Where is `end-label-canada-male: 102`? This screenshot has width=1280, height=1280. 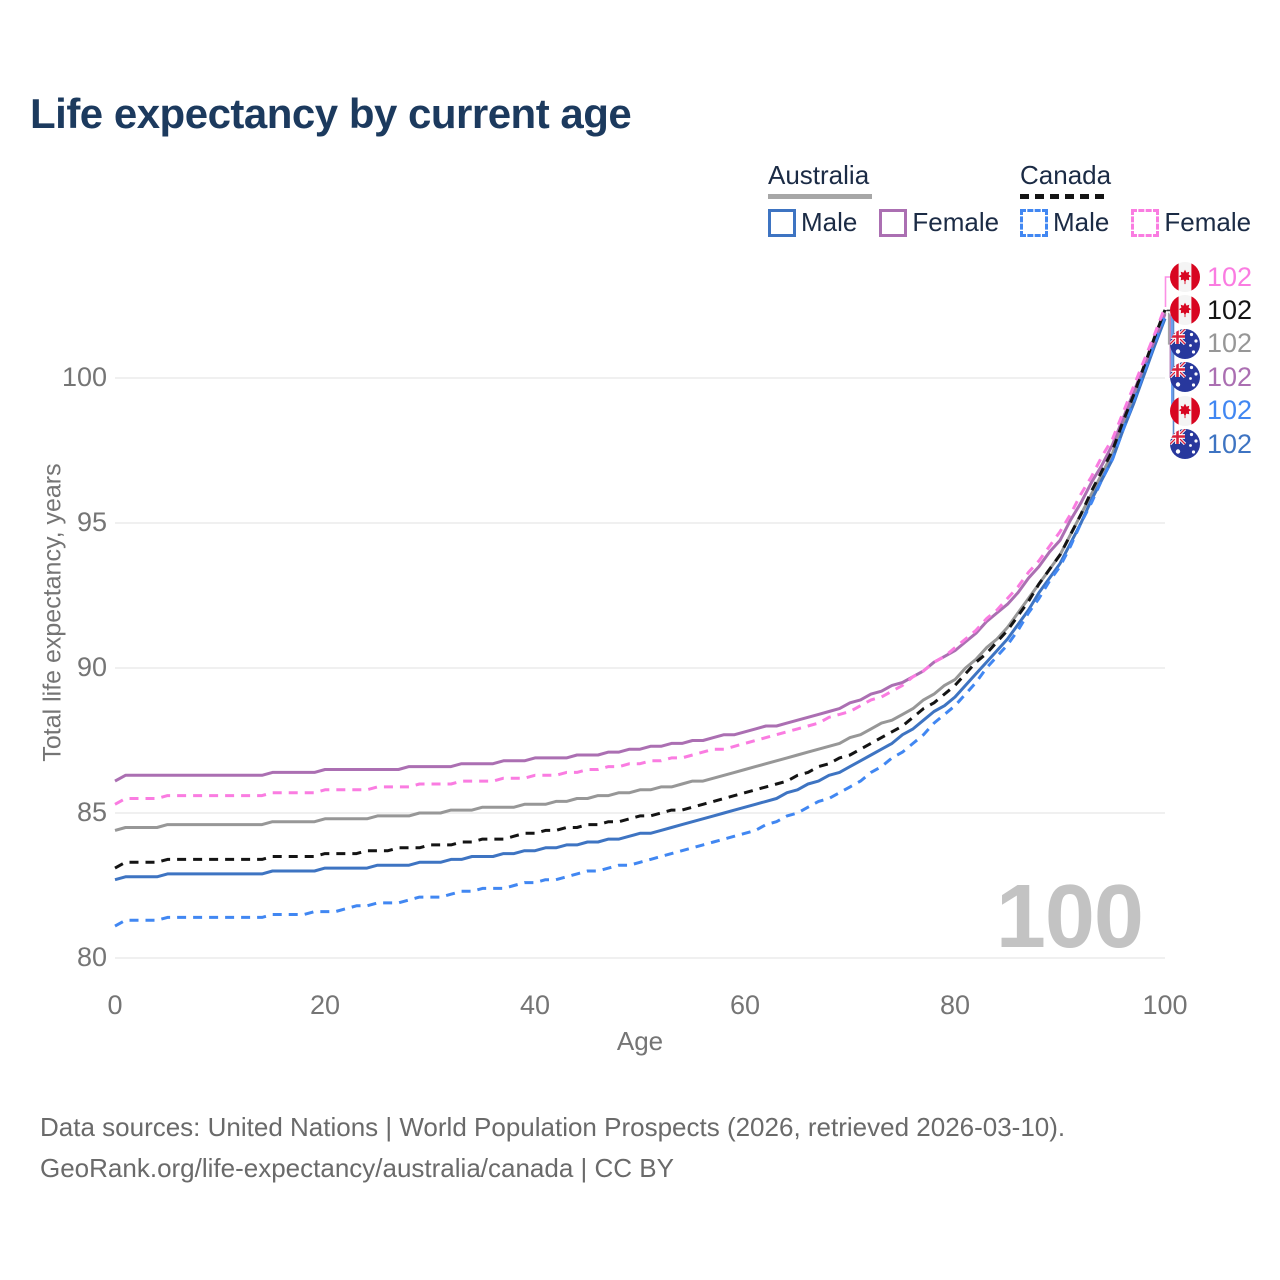
end-label-canada-male: 102 is located at coordinates (1211, 411).